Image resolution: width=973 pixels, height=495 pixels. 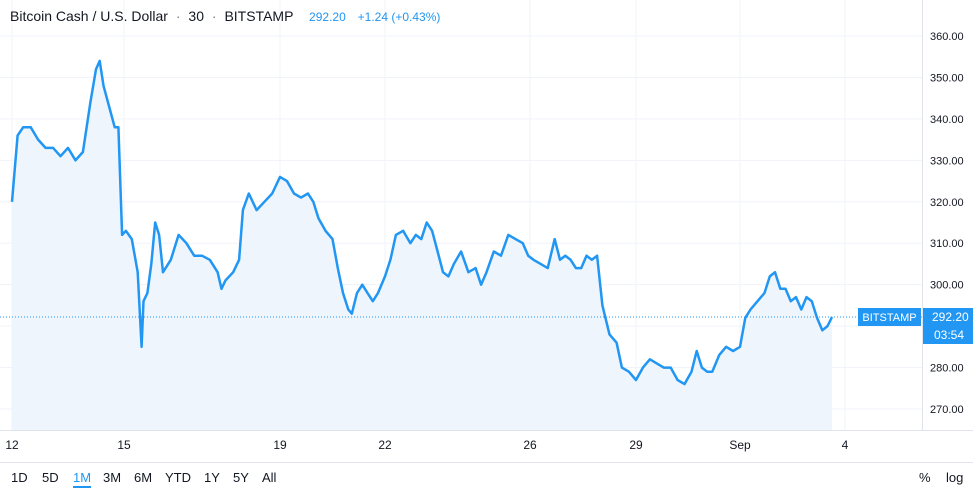 I want to click on price-change: +1.24 (+0.43%), so click(x=399, y=17).